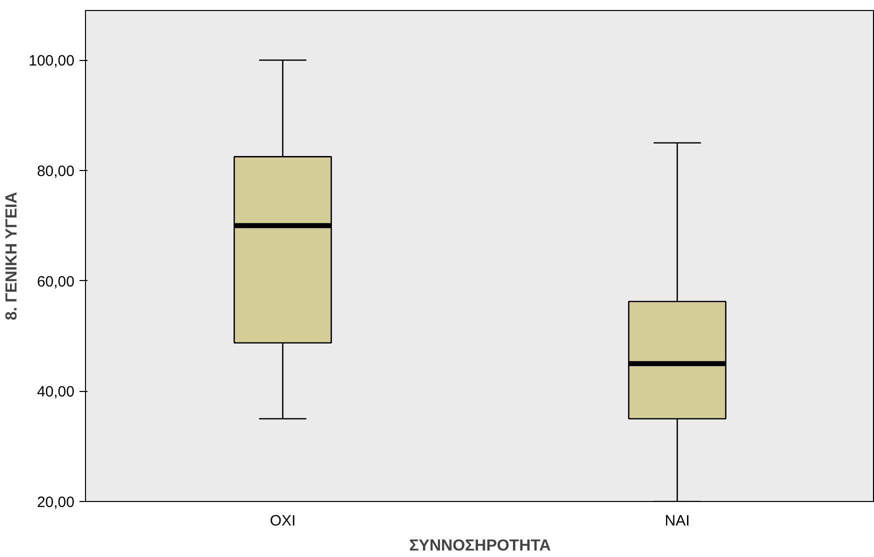 This screenshot has width=874, height=557. Describe the element at coordinates (480, 546) in the screenshot. I see `x-axis-title: ΣΥΝΝΟΣΗΡΟΤΗΤΑ` at that location.